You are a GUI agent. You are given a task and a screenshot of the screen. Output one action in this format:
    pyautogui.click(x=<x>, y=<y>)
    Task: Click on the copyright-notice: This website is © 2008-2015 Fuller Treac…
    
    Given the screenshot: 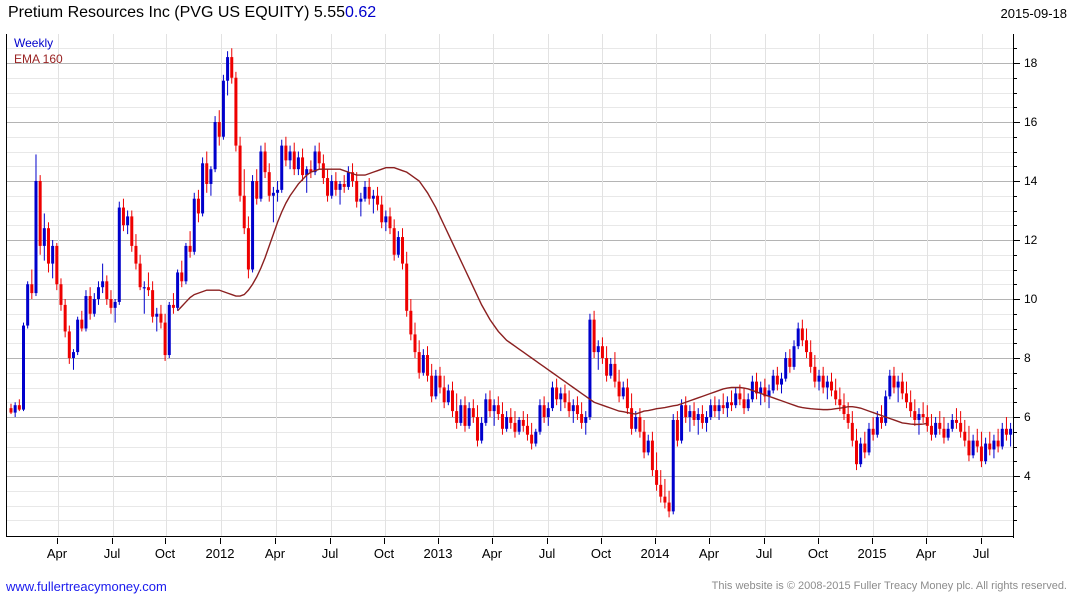 What is the action you would take?
    pyautogui.click(x=889, y=586)
    